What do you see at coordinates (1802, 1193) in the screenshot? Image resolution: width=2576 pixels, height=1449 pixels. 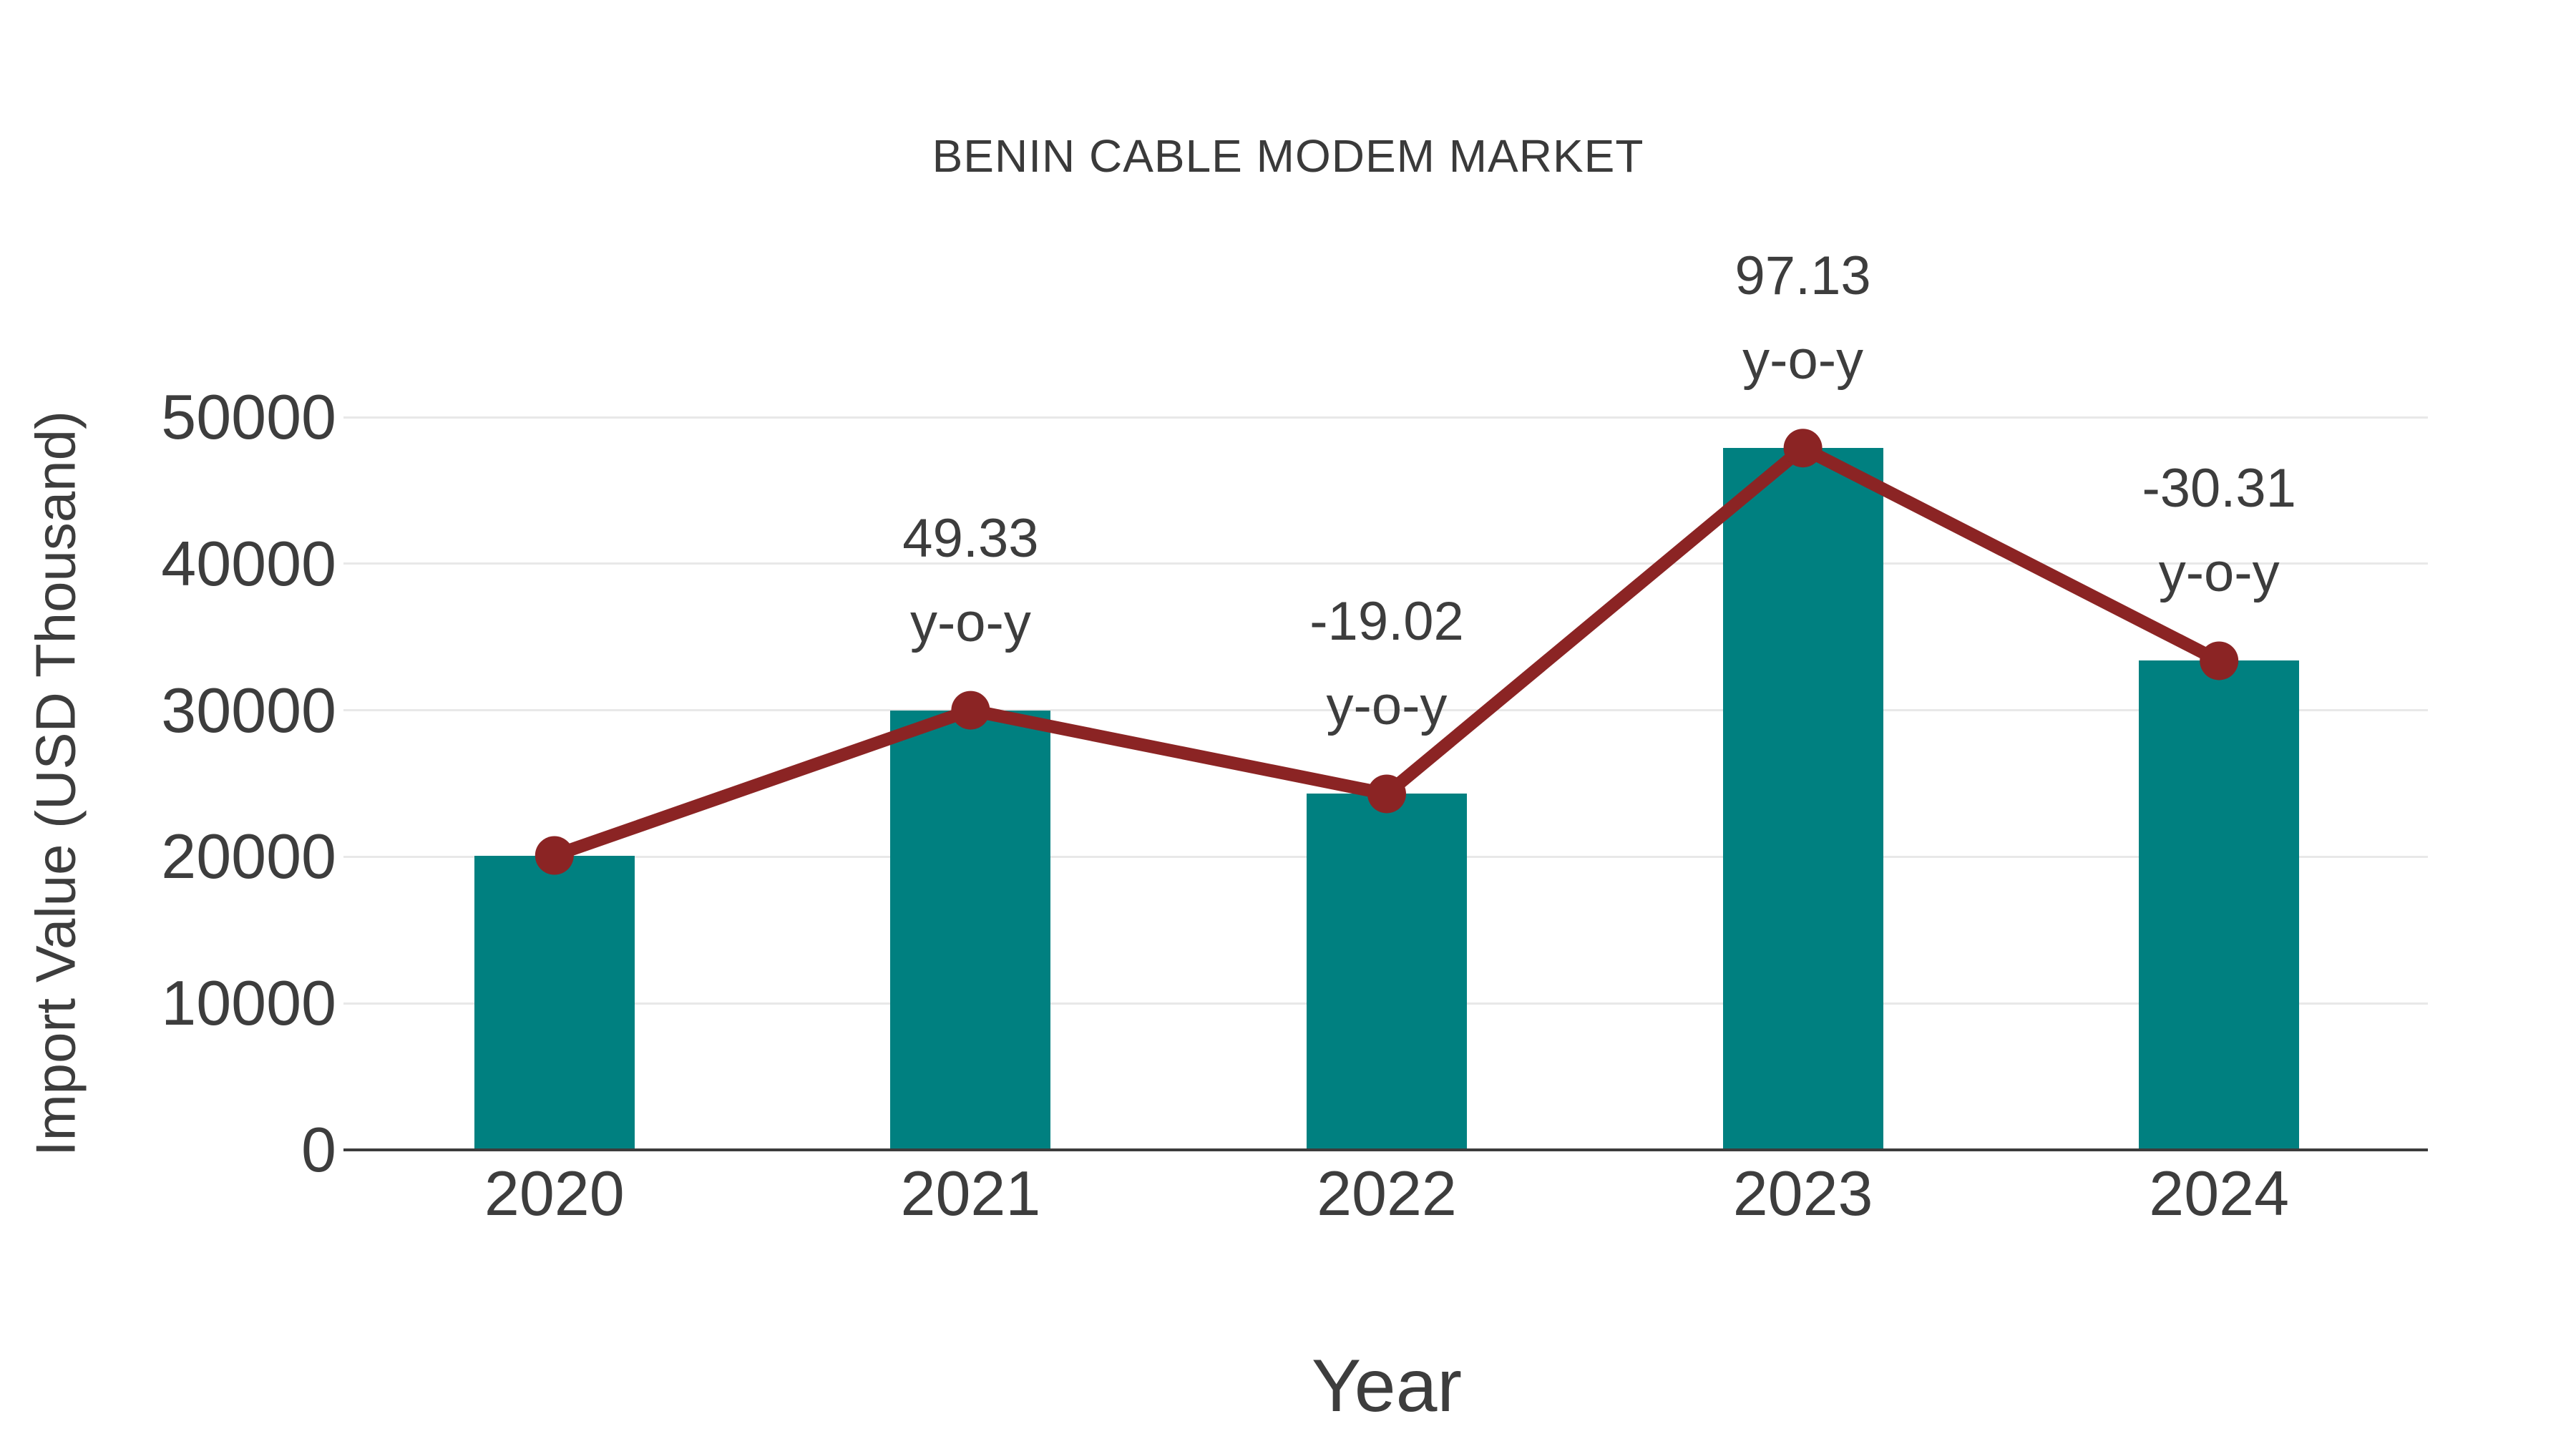 I see `x-tick-label-2023: 2023` at bounding box center [1802, 1193].